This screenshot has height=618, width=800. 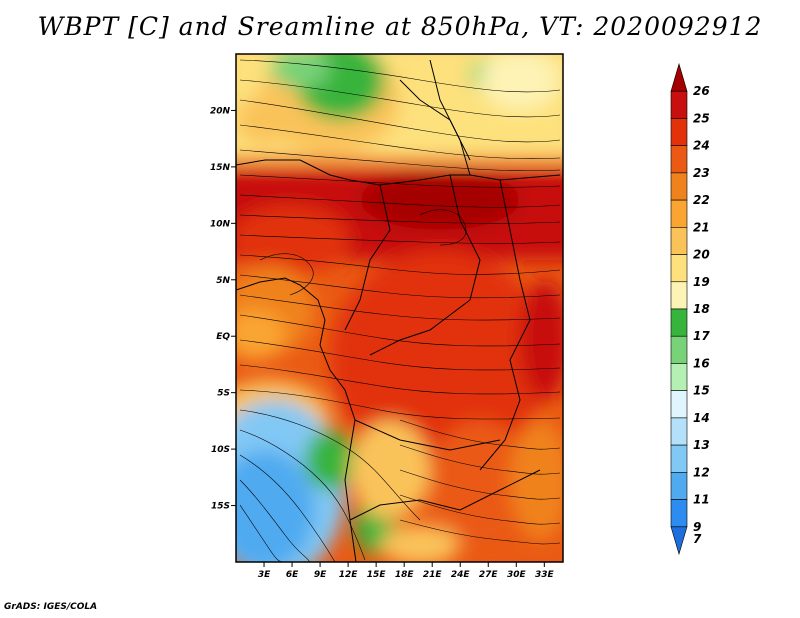 What do you see at coordinates (349, 575) in the screenshot?
I see `lon-tick-label: 12E` at bounding box center [349, 575].